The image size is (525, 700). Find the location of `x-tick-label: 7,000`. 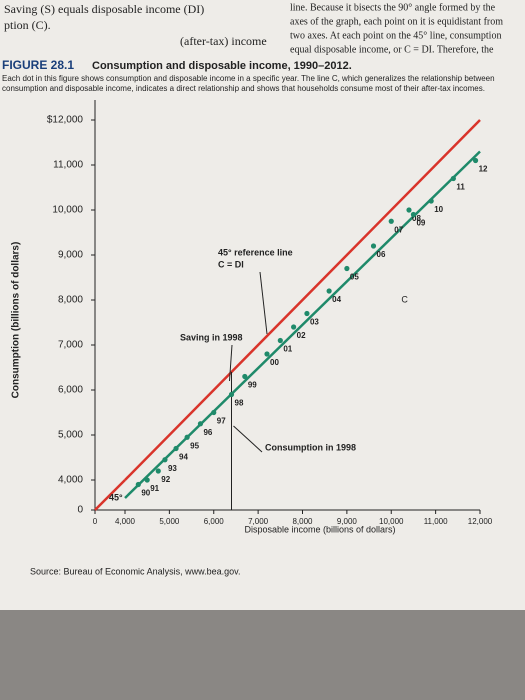

x-tick-label: 7,000 is located at coordinates (258, 521).